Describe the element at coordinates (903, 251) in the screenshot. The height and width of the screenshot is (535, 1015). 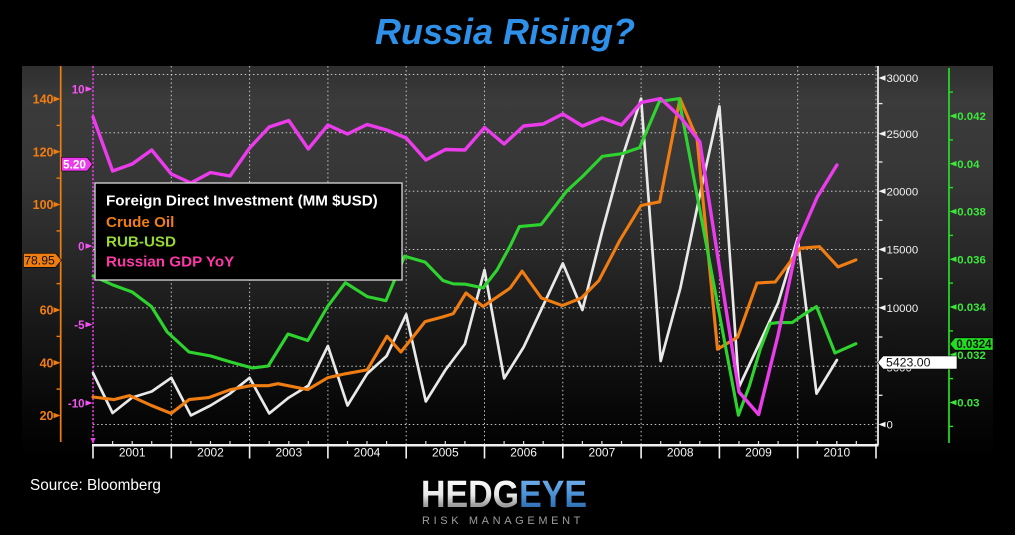
I see `svg-text: 15000` at that location.